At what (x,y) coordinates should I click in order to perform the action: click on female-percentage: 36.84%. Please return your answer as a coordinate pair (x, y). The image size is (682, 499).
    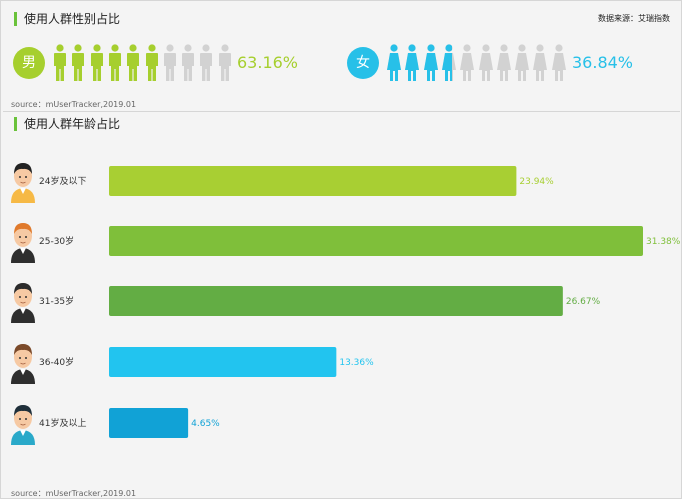
    Looking at the image, I should click on (603, 62).